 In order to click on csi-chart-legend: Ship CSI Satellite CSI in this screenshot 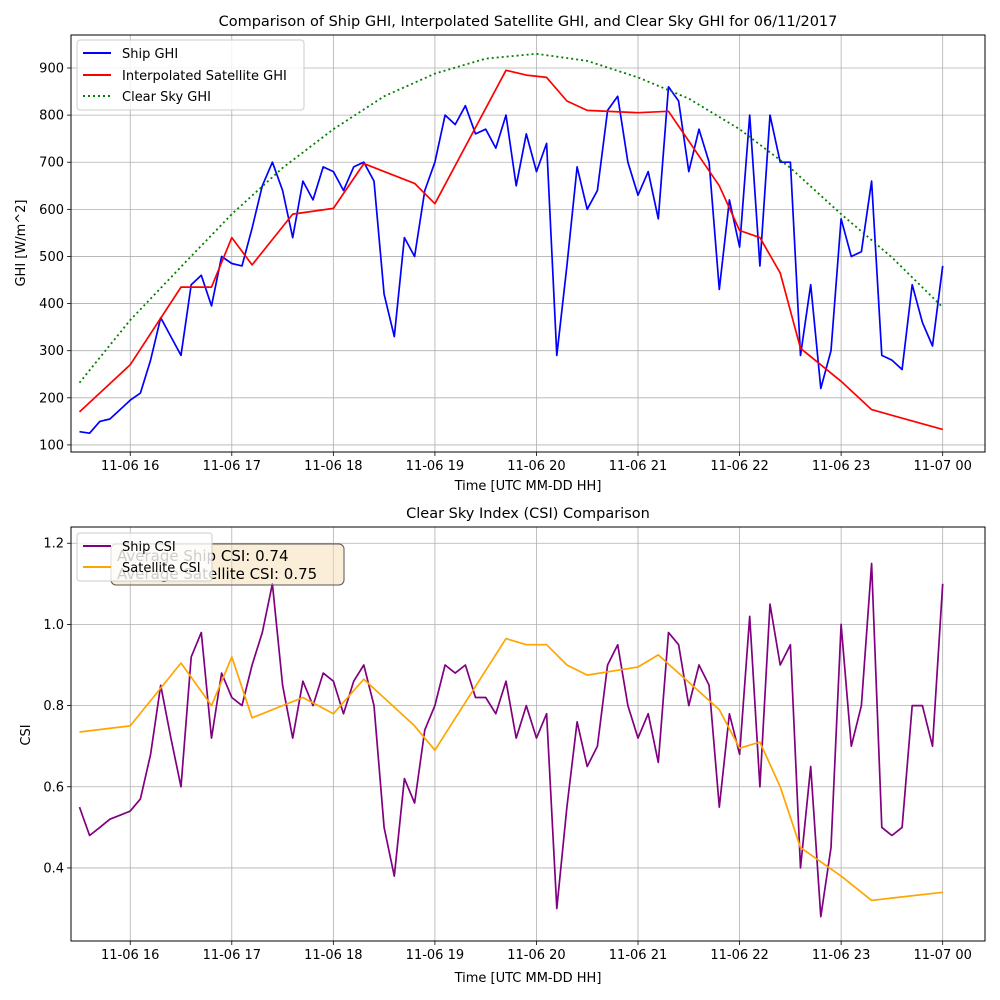, I will do `click(144, 557)`.